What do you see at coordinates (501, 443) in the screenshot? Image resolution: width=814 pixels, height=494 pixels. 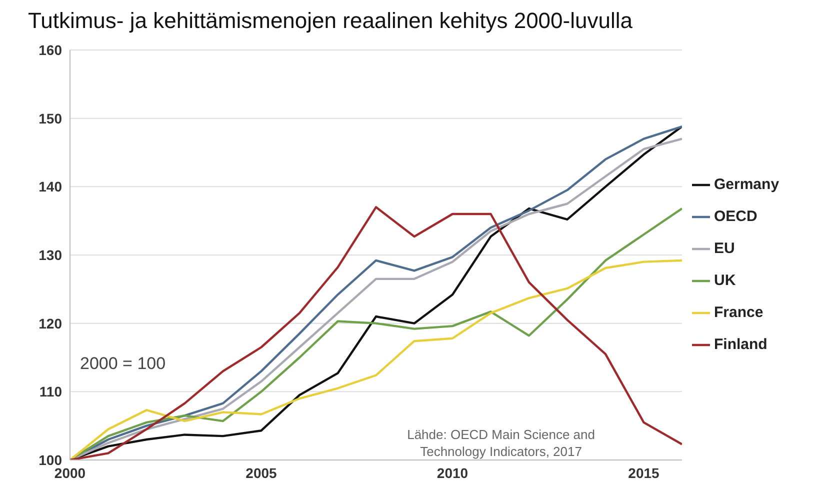 I see `annotation: Lähde: OECD Main Science and Technology Indicators, 2017` at bounding box center [501, 443].